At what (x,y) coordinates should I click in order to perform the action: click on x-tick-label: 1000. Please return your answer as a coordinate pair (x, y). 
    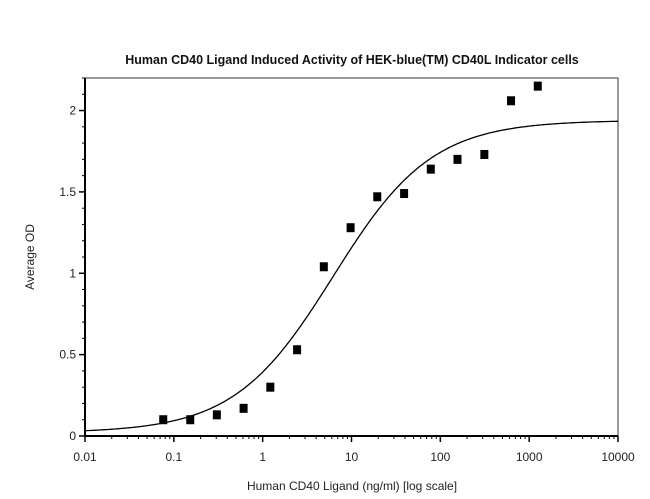
    Looking at the image, I should click on (529, 457).